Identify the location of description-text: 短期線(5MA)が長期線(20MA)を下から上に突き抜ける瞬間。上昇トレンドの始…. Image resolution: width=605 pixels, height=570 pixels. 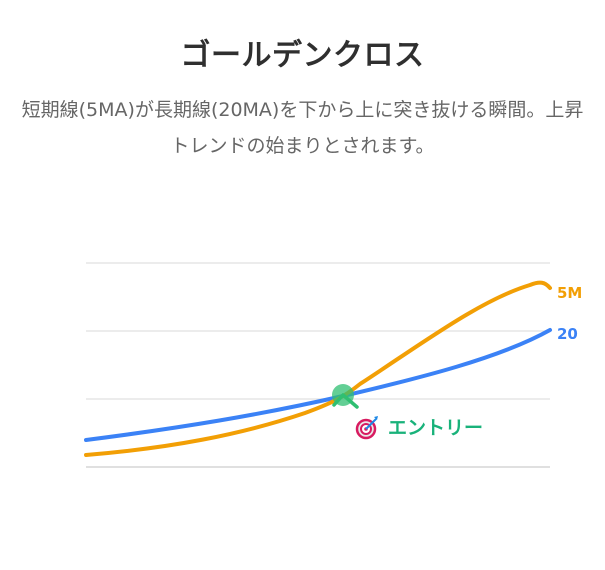
(302, 128).